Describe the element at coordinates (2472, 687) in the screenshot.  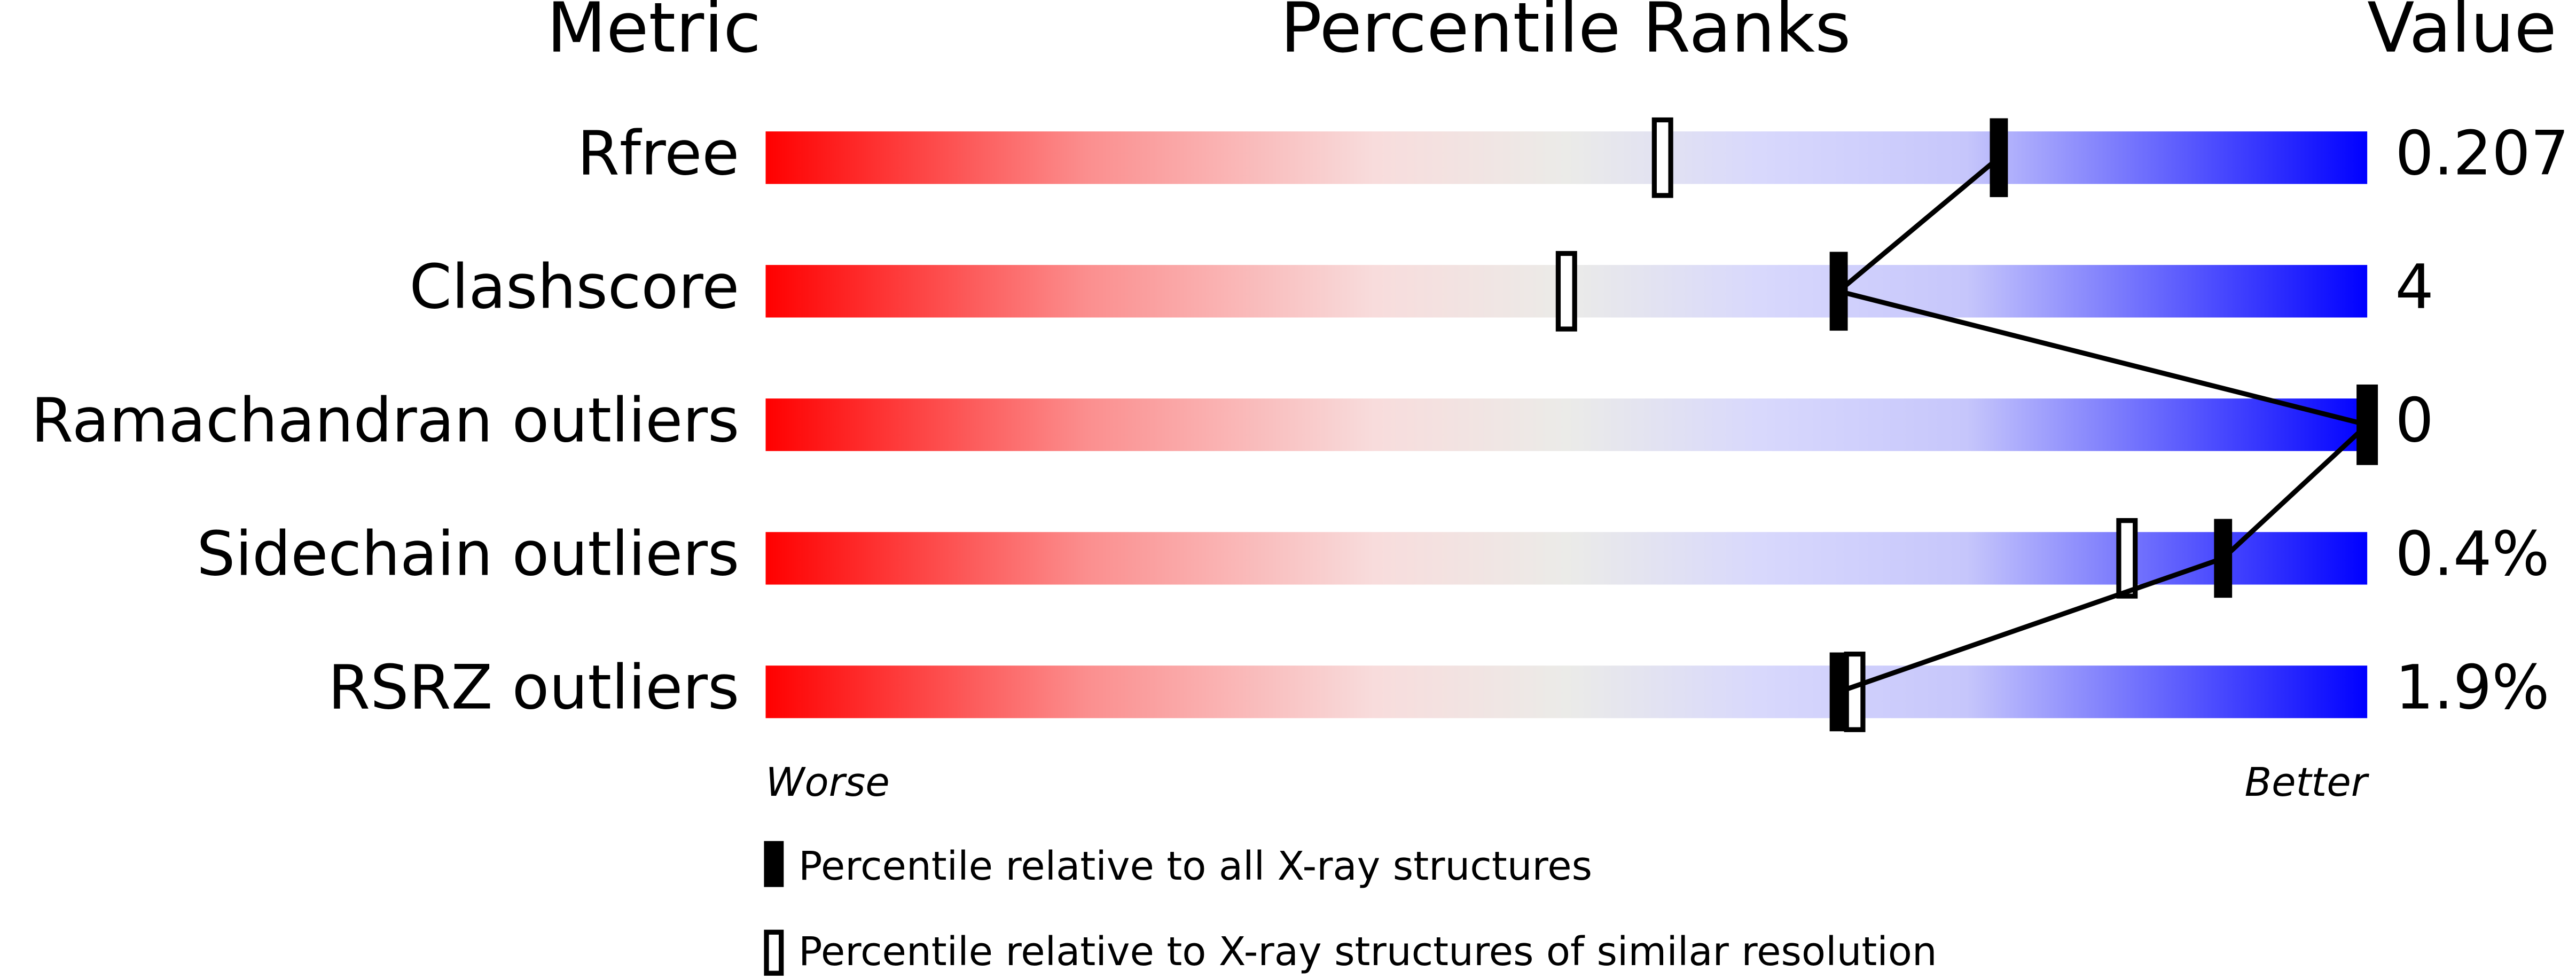
I see `value-label: 1.9%` at that location.